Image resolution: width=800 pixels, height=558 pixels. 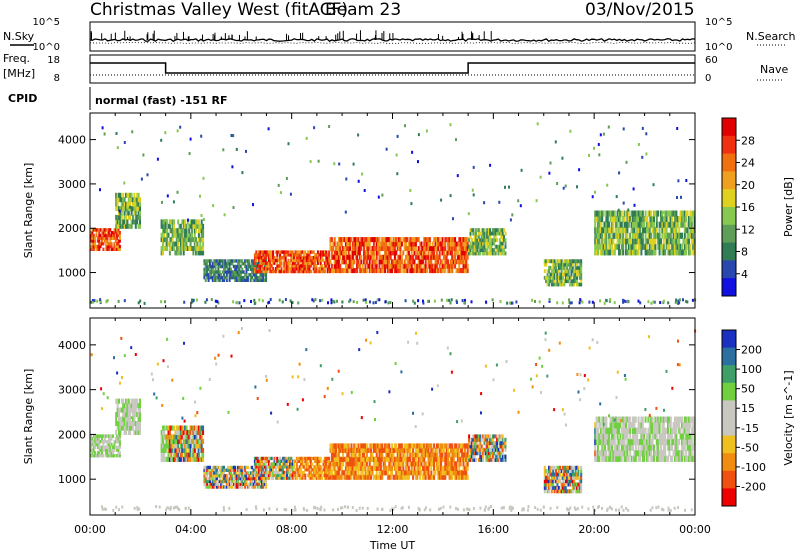 I want to click on cpid-label: CPID, so click(x=22, y=98).